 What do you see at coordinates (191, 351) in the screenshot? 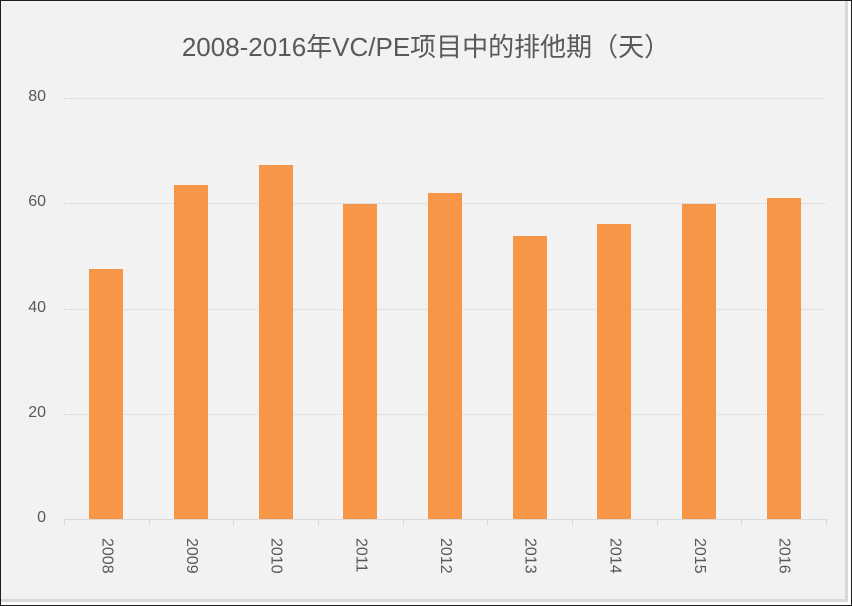
I see `bar-2009` at bounding box center [191, 351].